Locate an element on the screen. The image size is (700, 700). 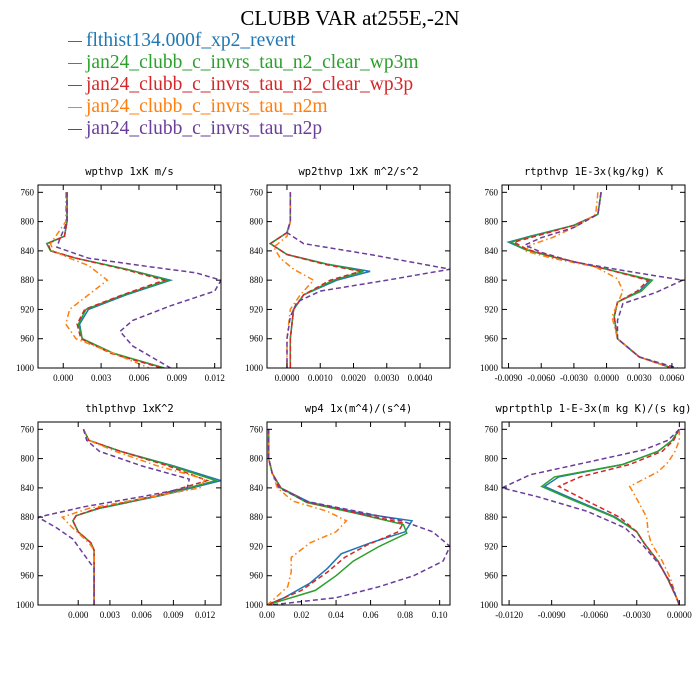
legend-entry: jan24_clubb_c_invrs_tau_n2_clear_wp3m is located at coordinates (243, 63).